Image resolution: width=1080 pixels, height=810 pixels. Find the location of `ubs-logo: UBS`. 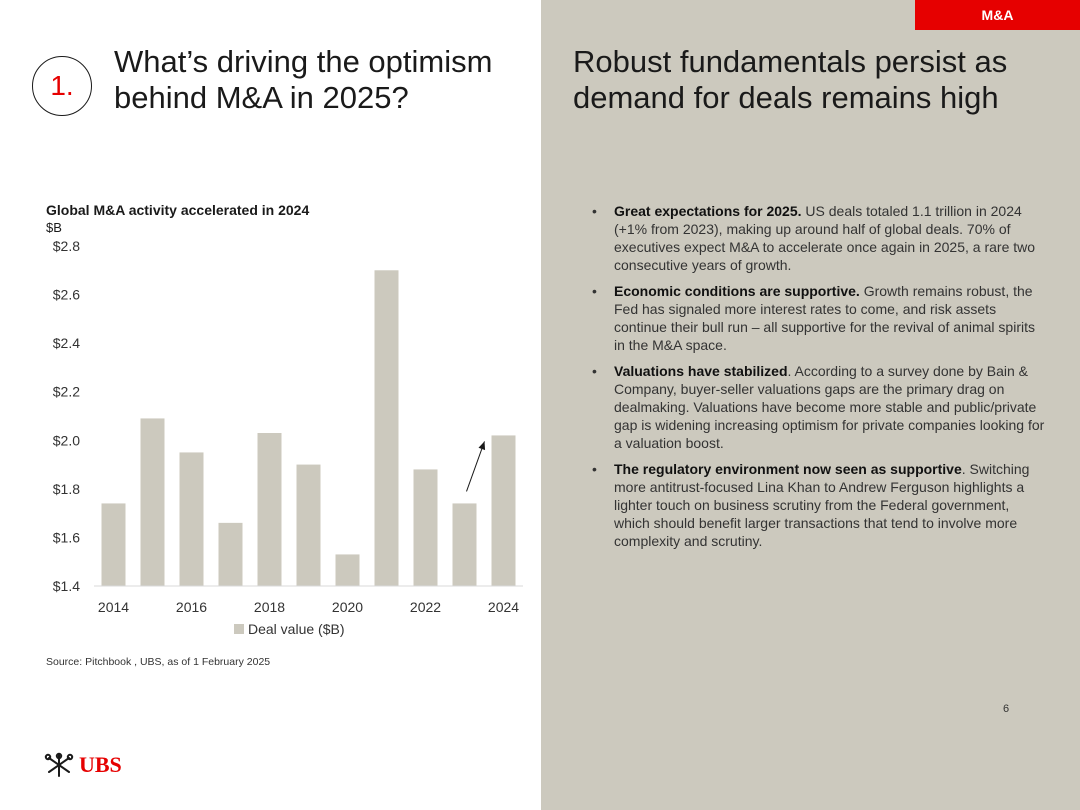

ubs-logo: UBS is located at coordinates (83, 765).